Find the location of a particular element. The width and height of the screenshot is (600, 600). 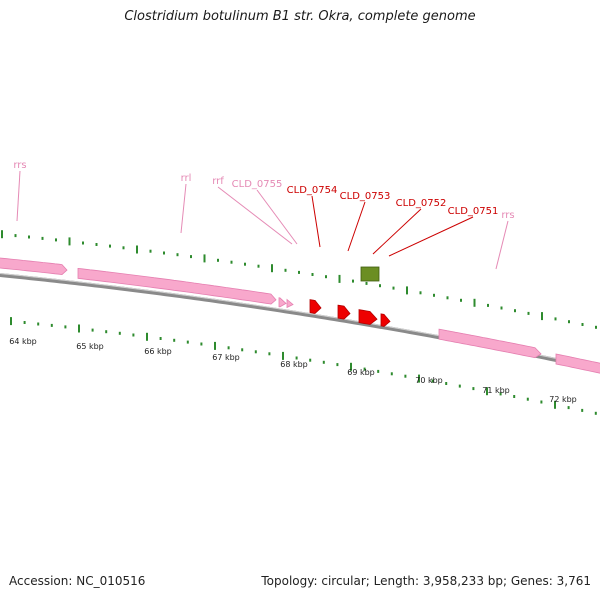

feature-label: CLD_0753 is located at coordinates (365, 196).